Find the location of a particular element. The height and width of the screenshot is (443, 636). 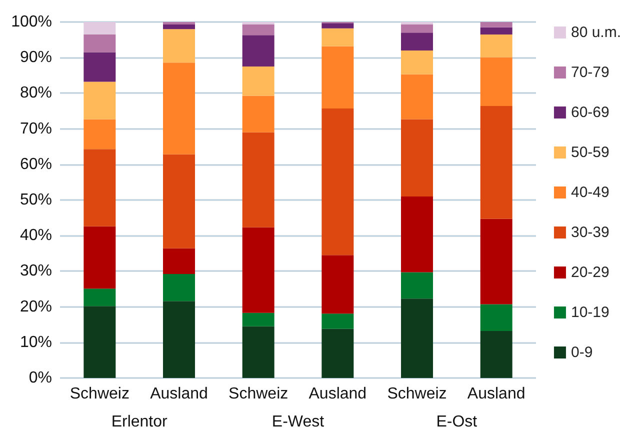

legend-label: 0-9 is located at coordinates (581, 352).